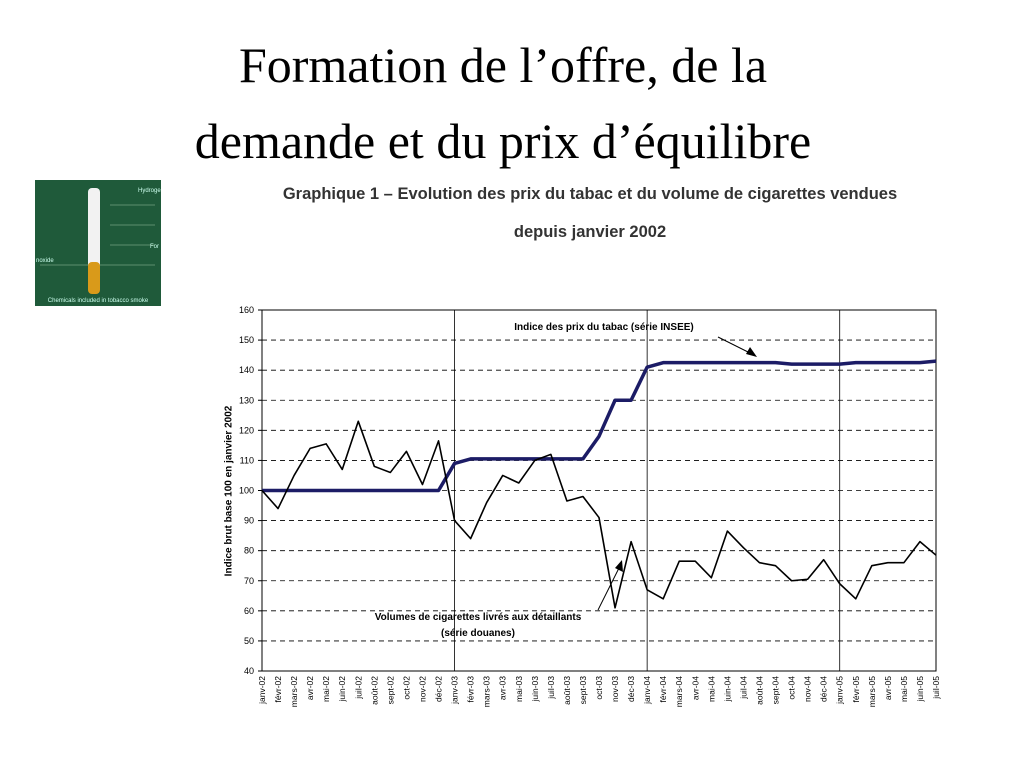 The image size is (1024, 768). Describe the element at coordinates (551, 688) in the screenshot. I see `x-tick-label: juil-03` at that location.